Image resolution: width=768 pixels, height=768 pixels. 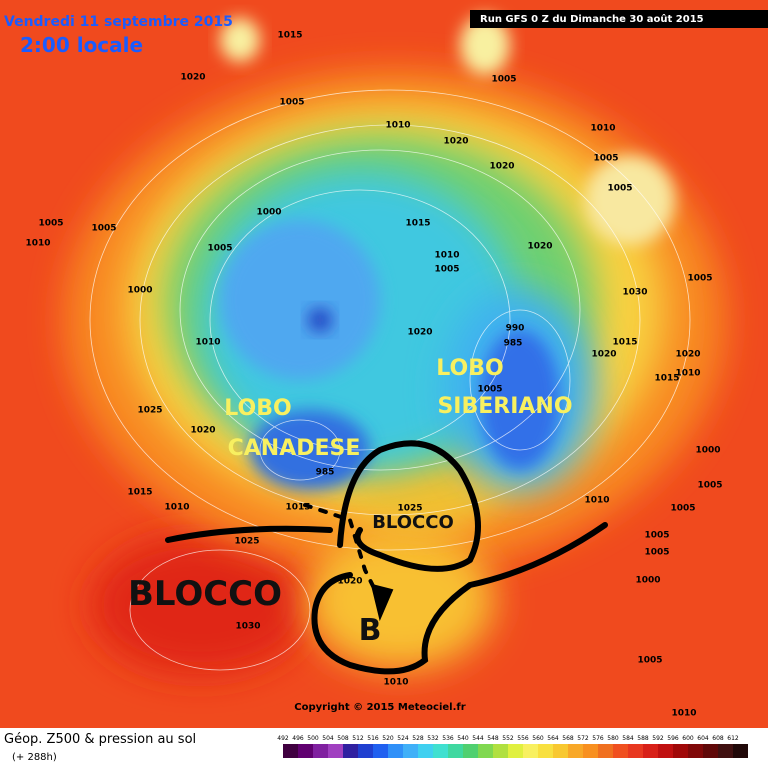 What do you see at coordinates (478, 738) in the screenshot?
I see `colorbar-tick: 544` at bounding box center [478, 738].